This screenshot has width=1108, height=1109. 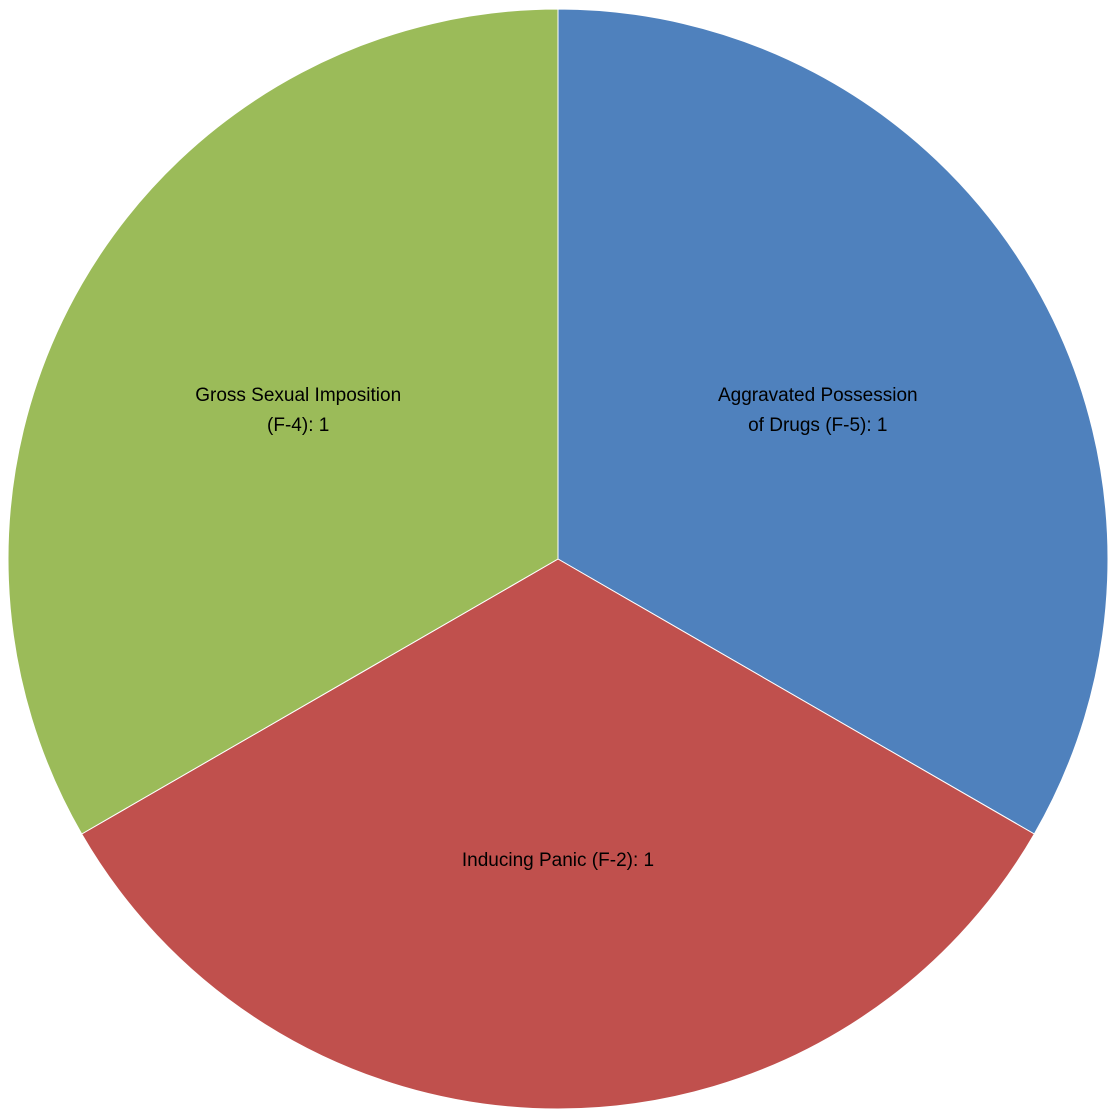 What do you see at coordinates (818, 410) in the screenshot?
I see `slice-label-0: Aggravated Possession of Drugs (F-5): 1` at bounding box center [818, 410].